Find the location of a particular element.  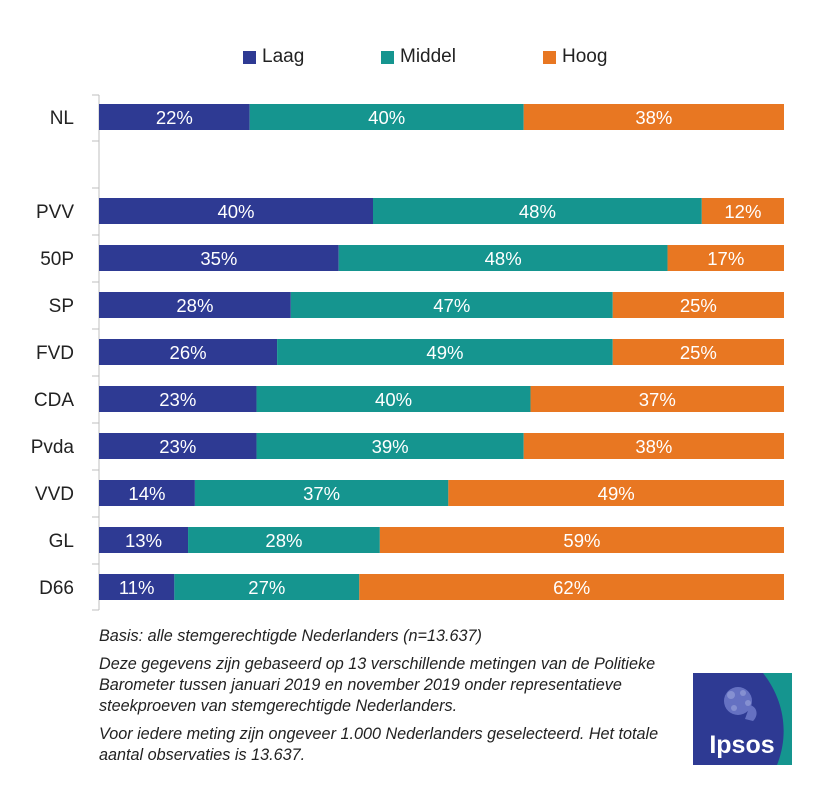

legend-item-middel: Middel is located at coordinates (418, 57).